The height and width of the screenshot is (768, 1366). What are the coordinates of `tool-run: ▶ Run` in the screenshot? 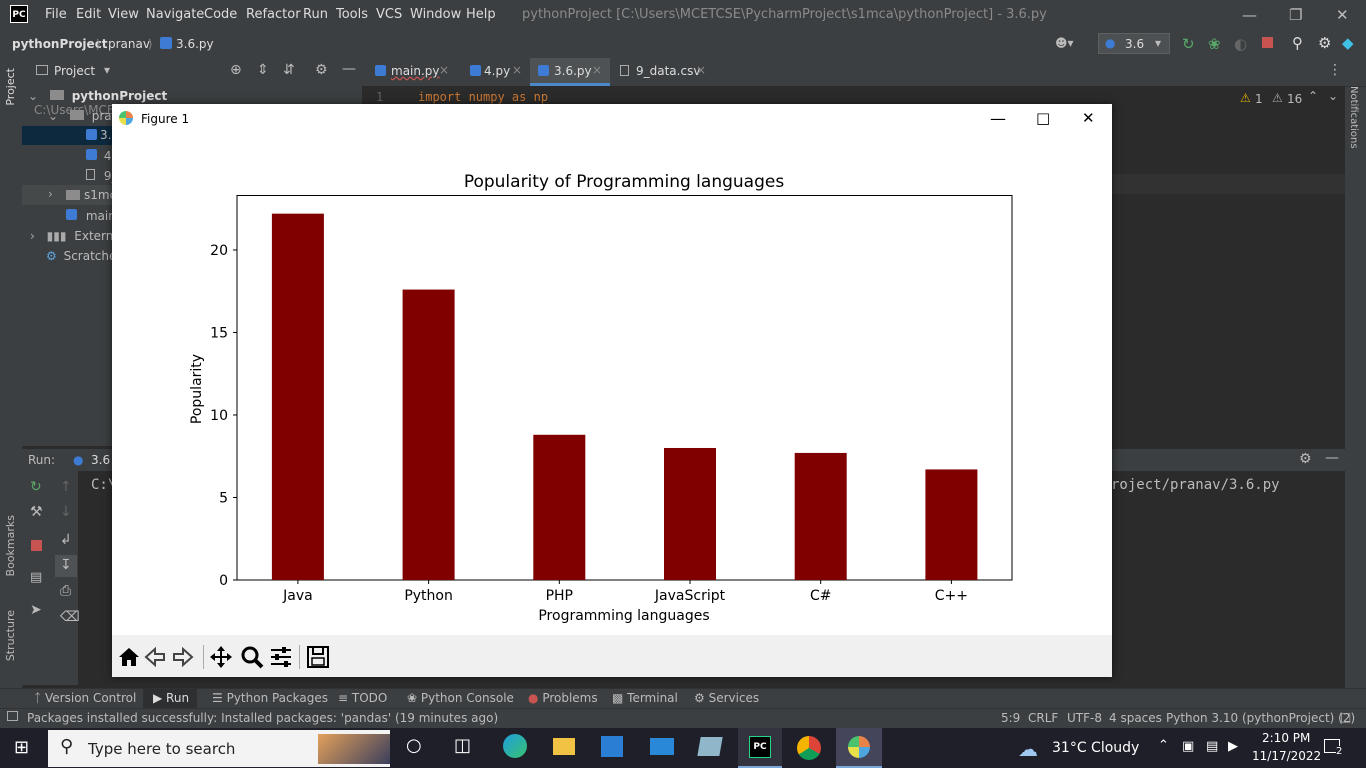 It's located at (171, 698).